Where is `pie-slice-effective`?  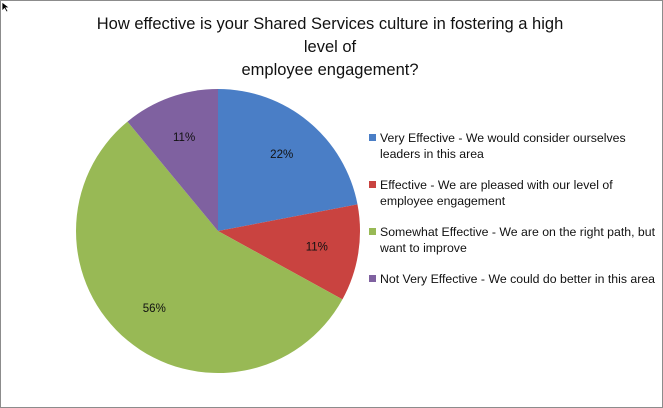
pie-slice-effective is located at coordinates (289, 252).